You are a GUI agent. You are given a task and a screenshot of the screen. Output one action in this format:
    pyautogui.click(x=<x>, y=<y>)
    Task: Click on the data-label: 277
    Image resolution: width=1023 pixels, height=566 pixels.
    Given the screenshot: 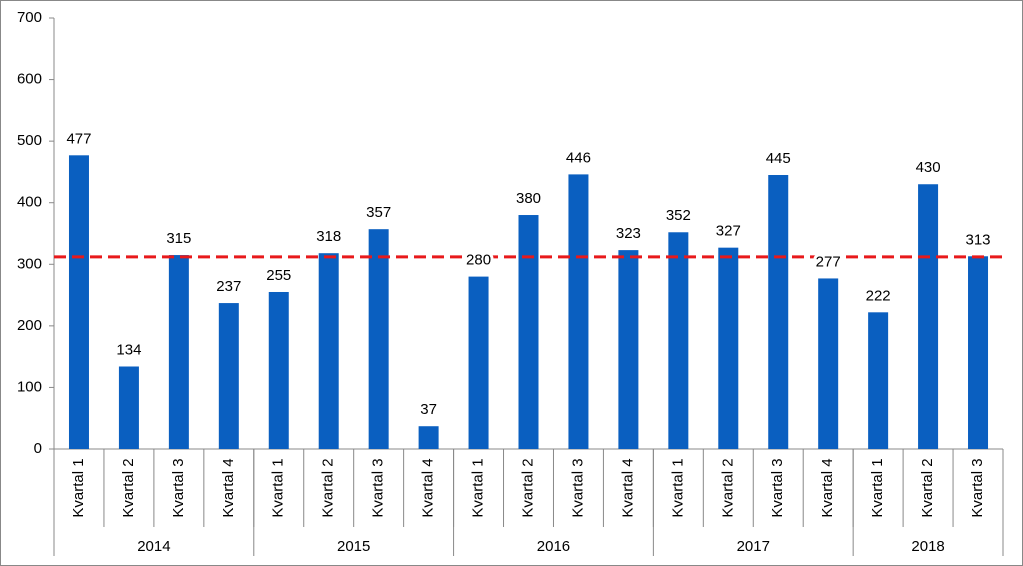 What is the action you would take?
    pyautogui.click(x=828, y=261)
    